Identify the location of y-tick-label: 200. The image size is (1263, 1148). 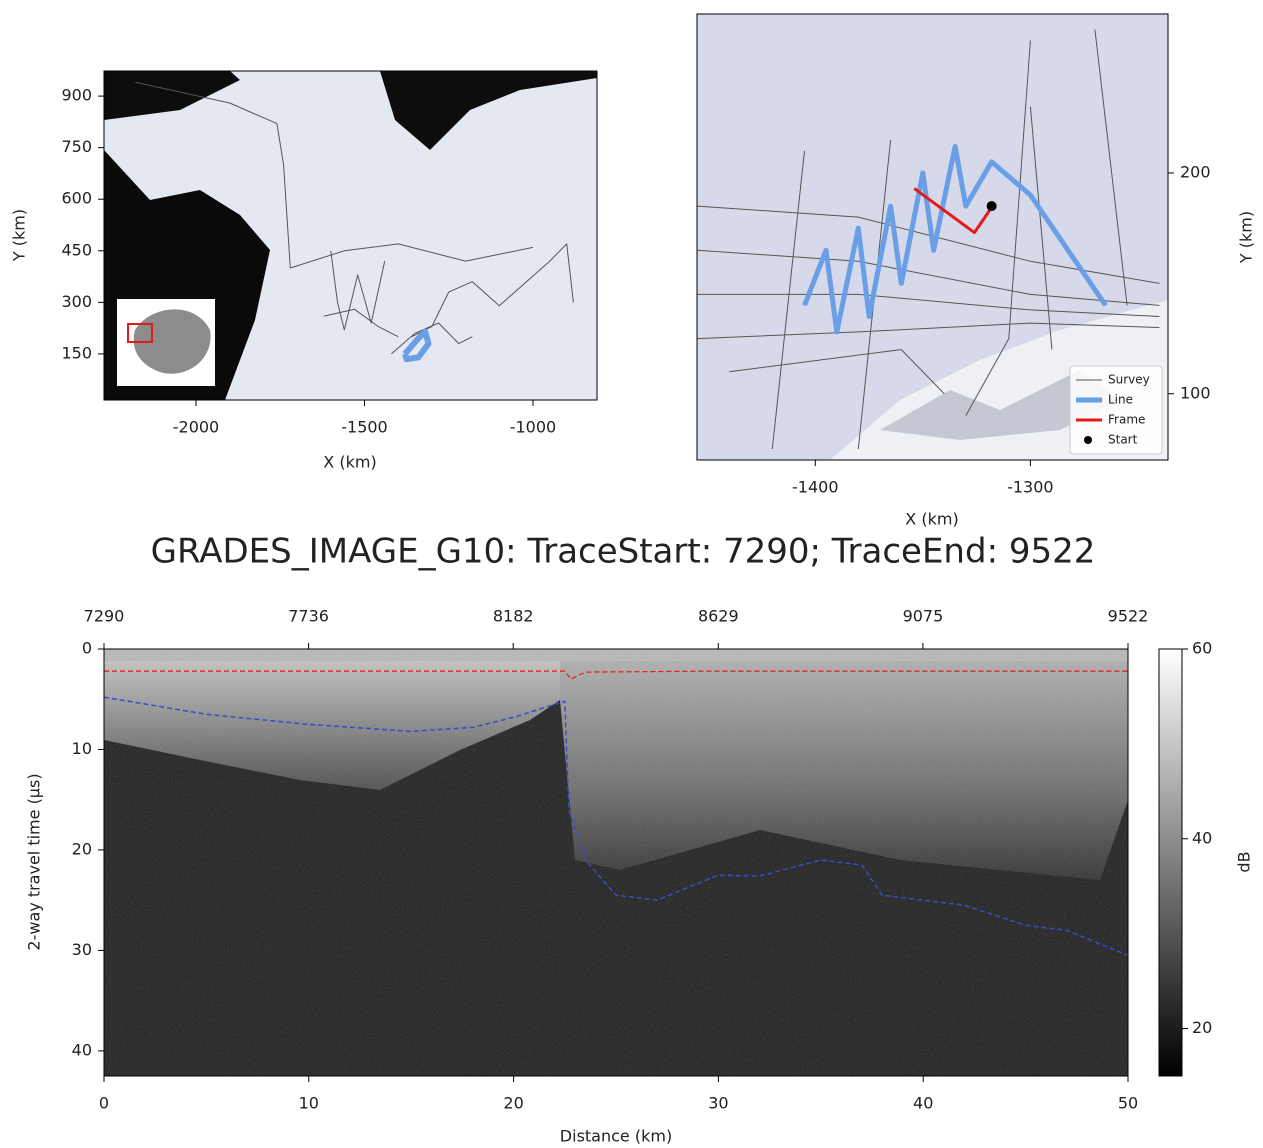
(1195, 171).